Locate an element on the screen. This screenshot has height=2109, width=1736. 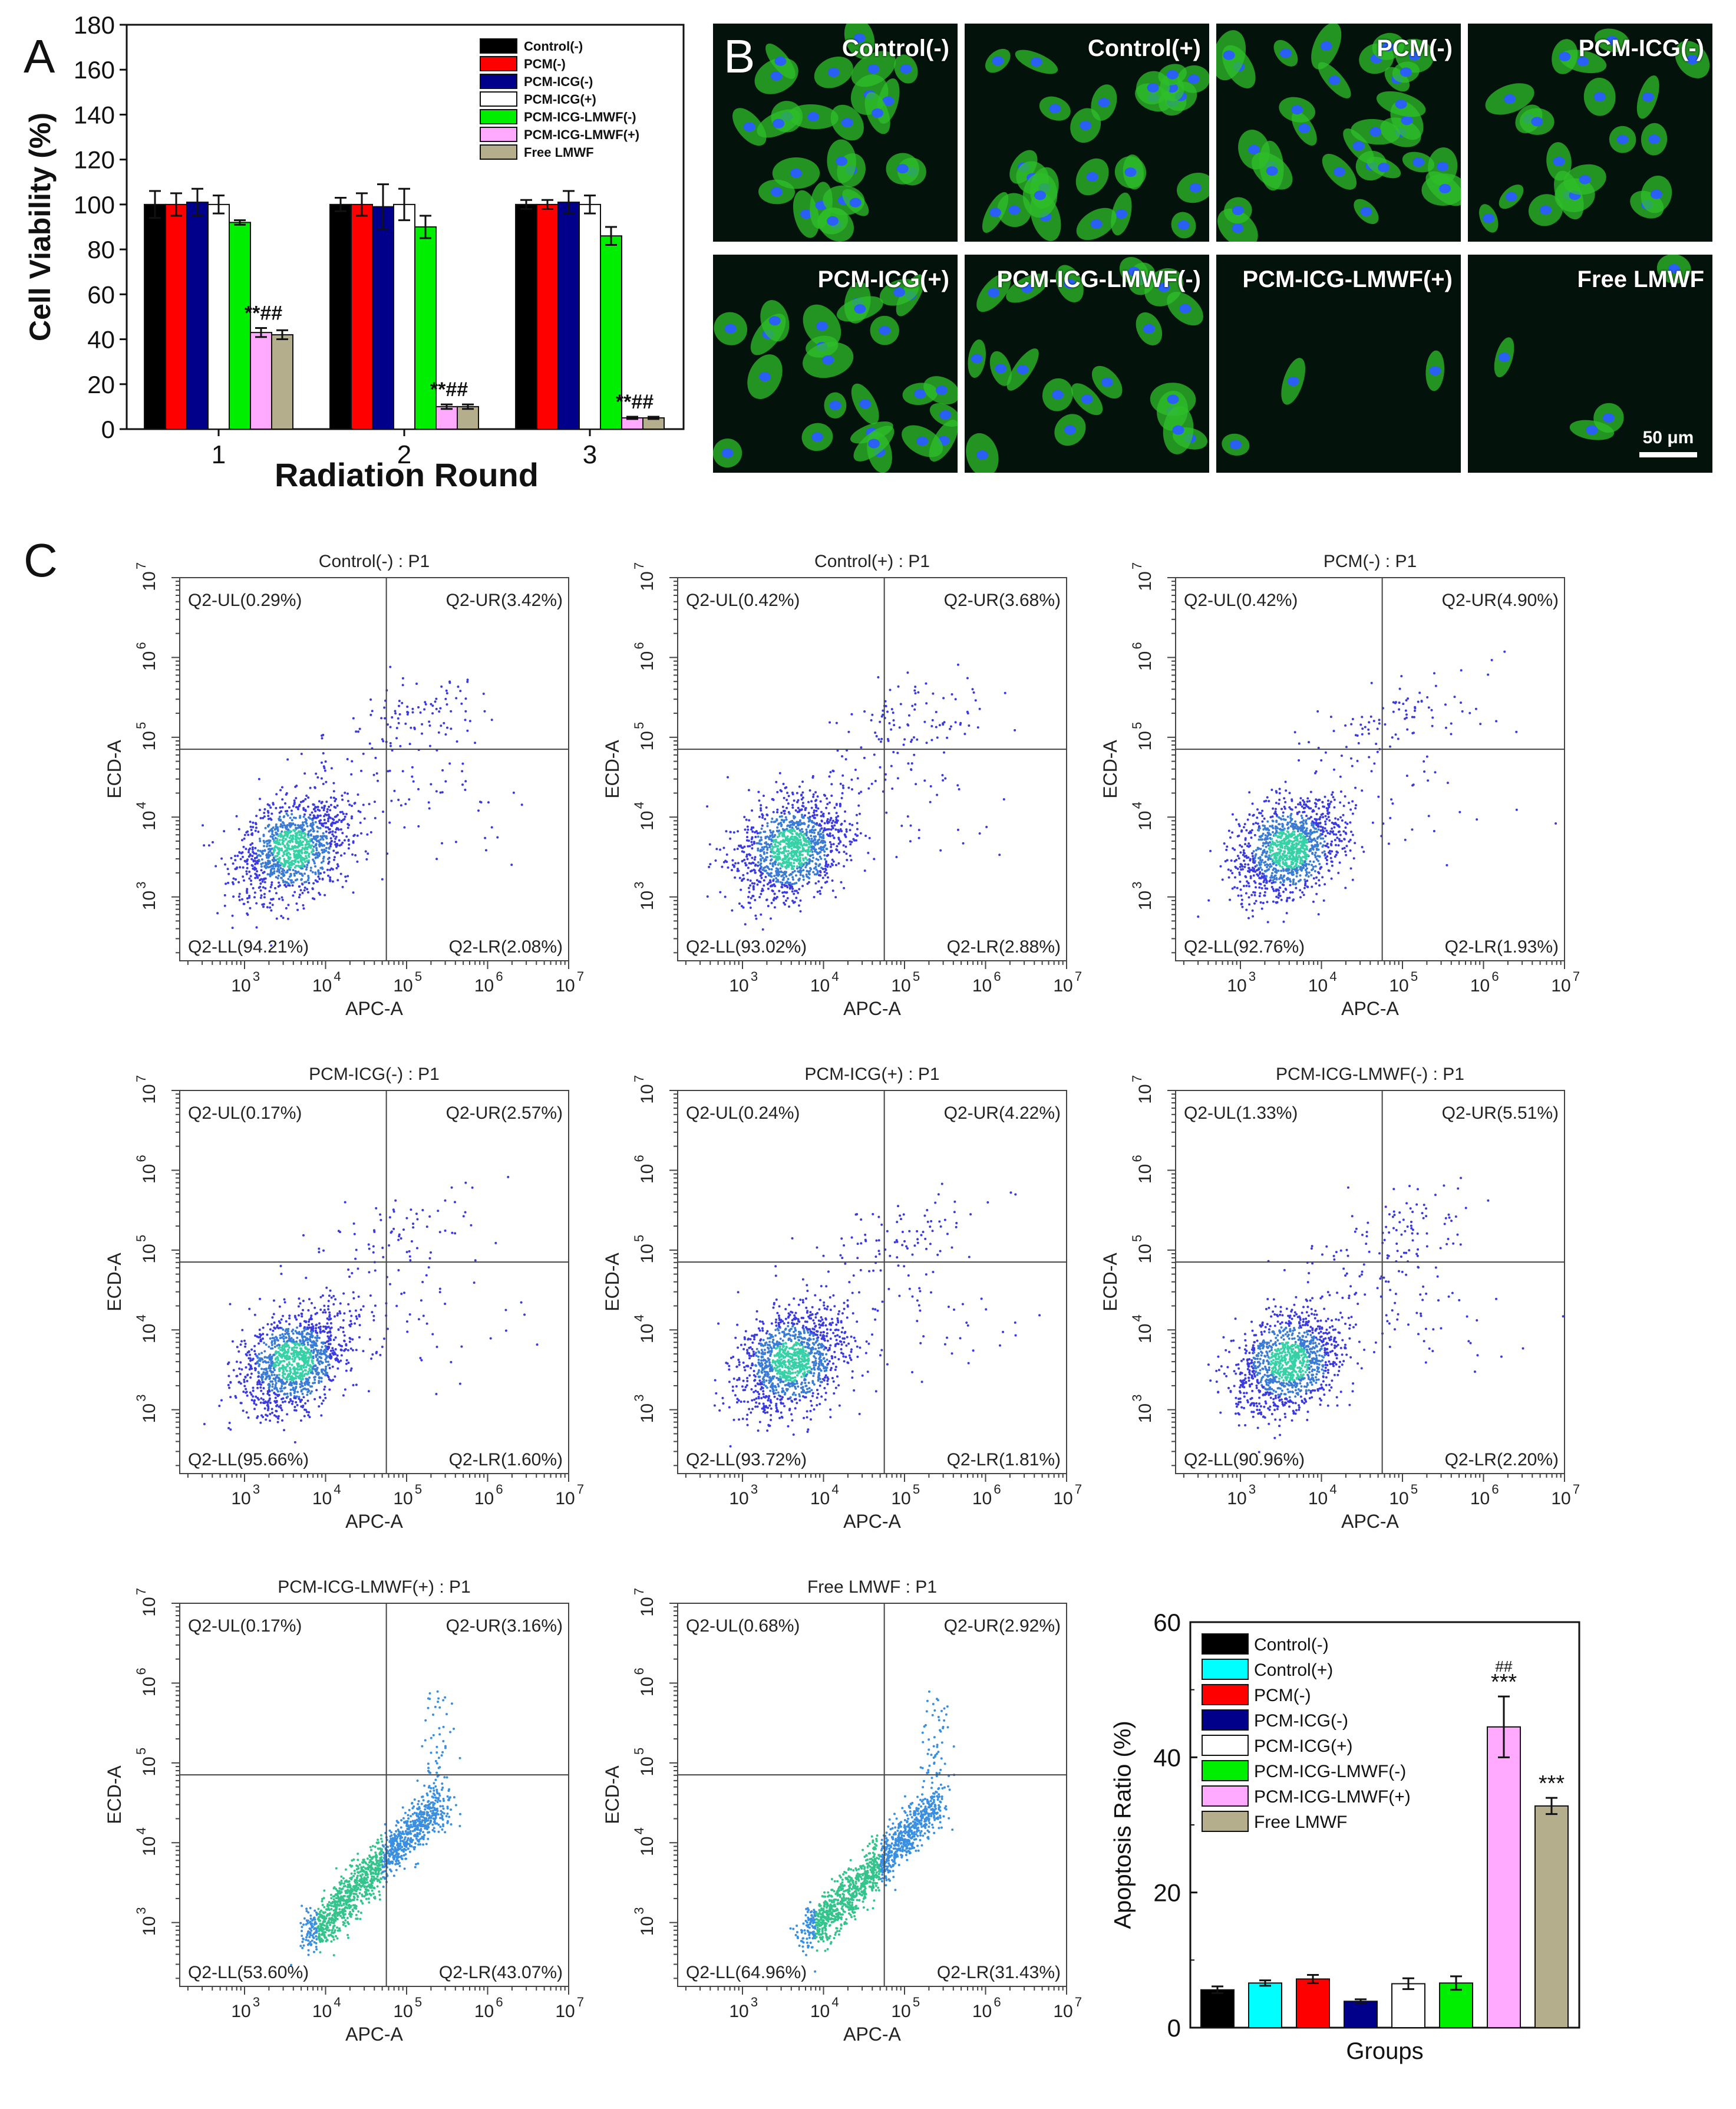
x-tick-exponent: 7 is located at coordinates (1078, 977).